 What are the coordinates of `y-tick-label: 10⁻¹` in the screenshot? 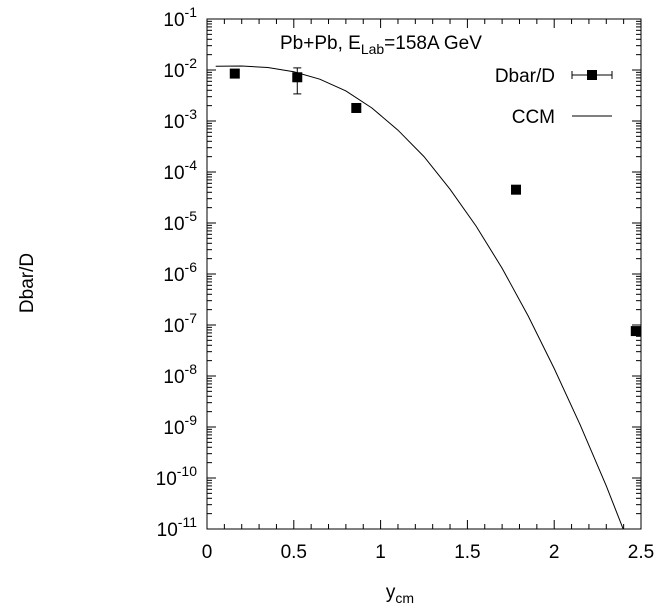 It's located at (180, 17).